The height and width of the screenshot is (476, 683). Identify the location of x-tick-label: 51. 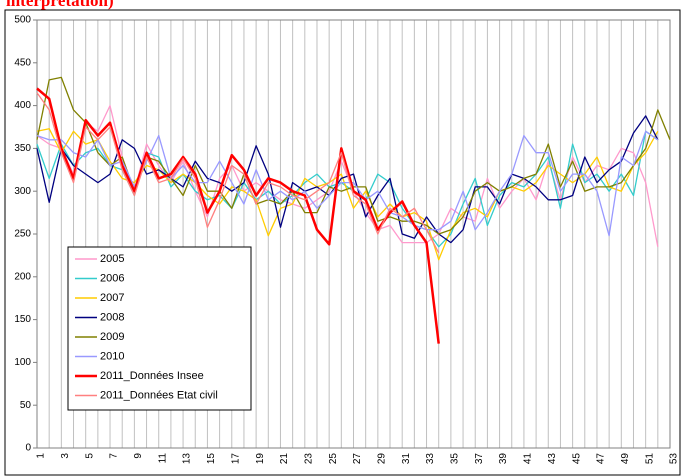
(649, 459).